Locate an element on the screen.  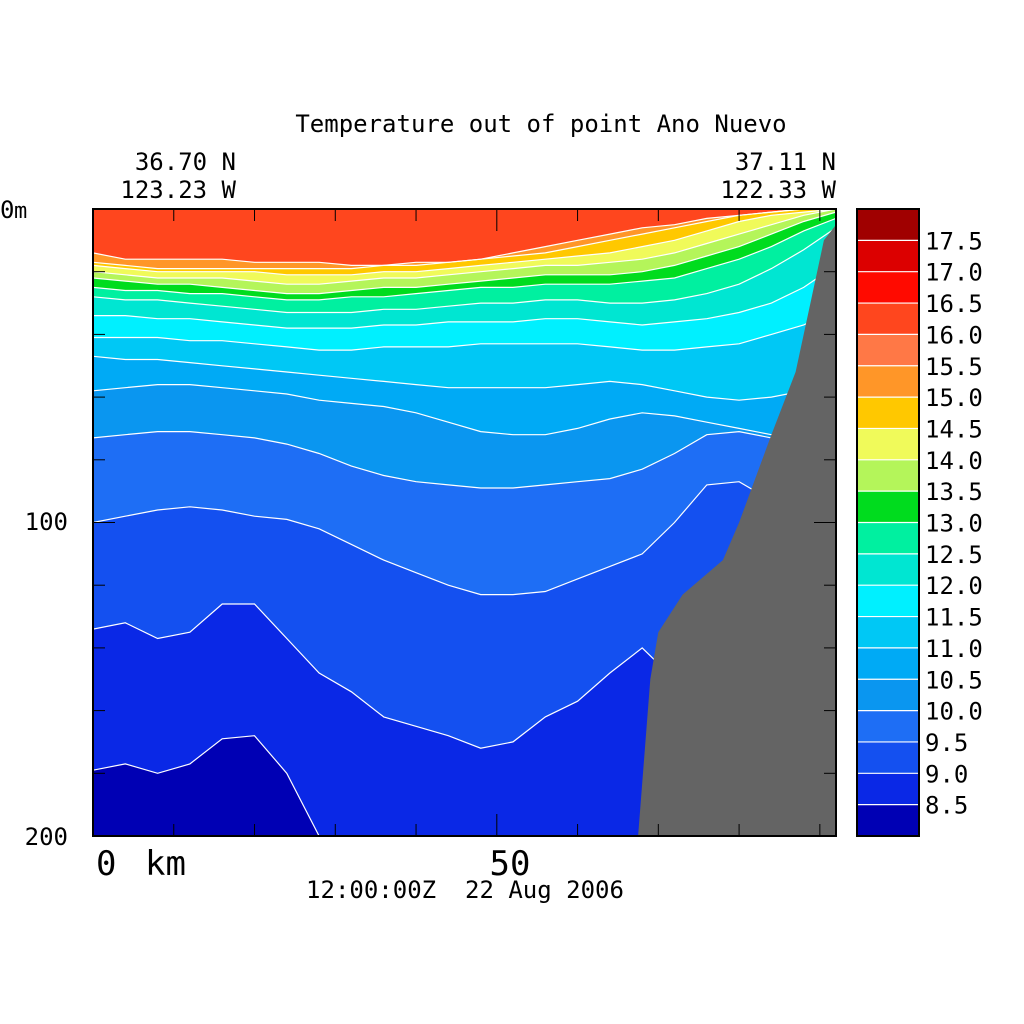
land-mask-layer is located at coordinates (737, 522).